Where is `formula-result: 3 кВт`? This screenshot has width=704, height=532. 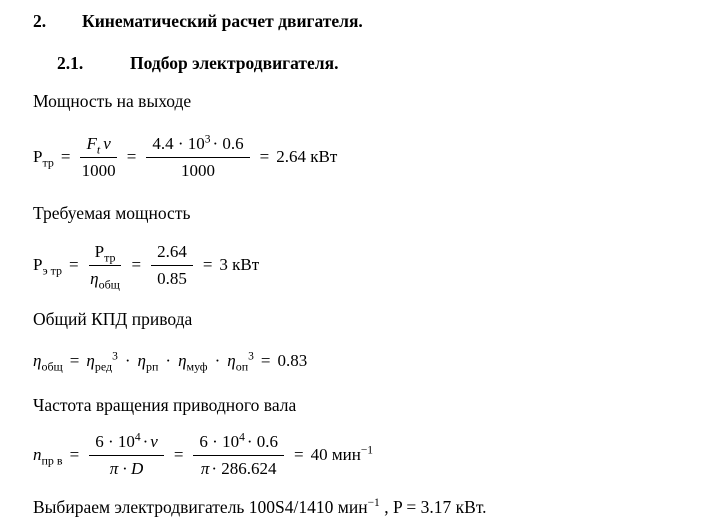
formula-result: 3 кВт is located at coordinates (239, 264).